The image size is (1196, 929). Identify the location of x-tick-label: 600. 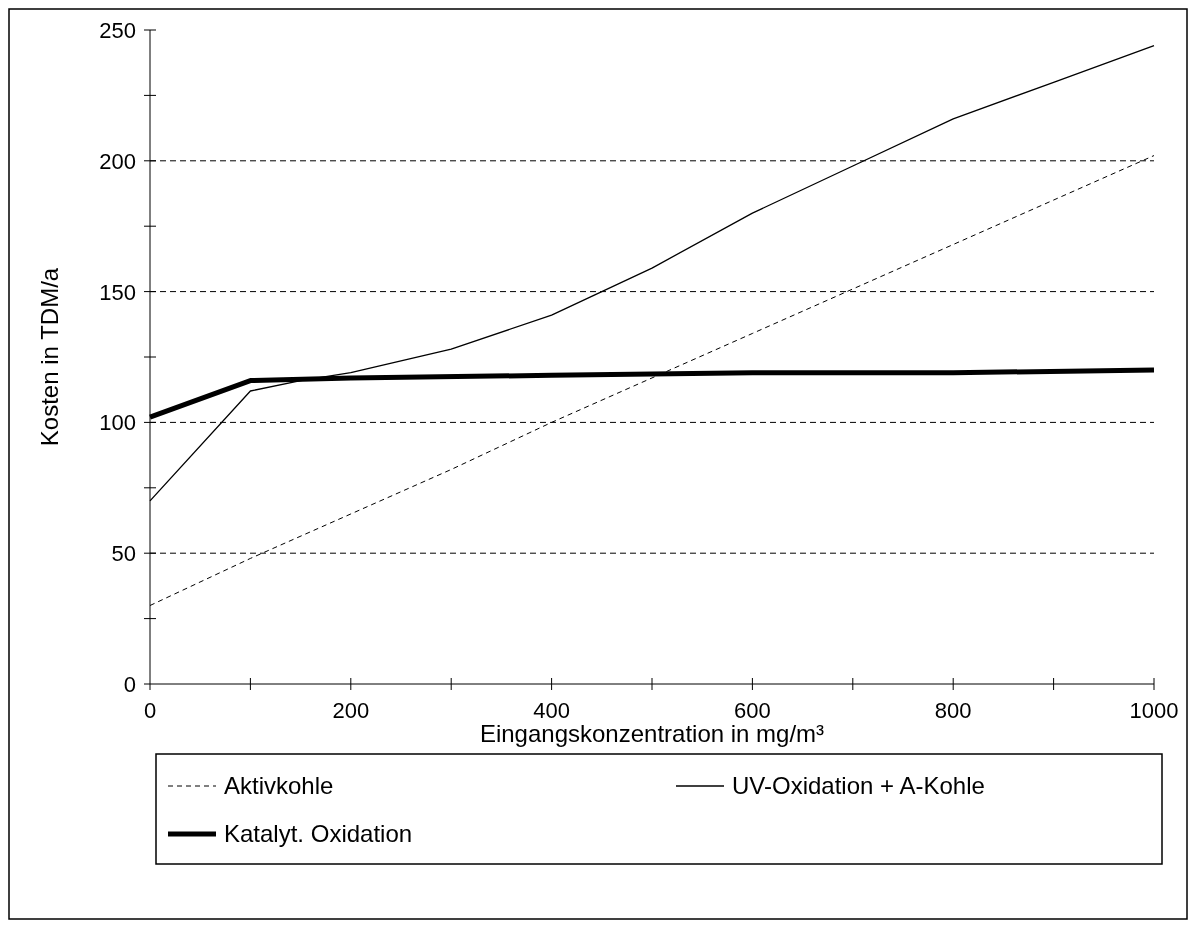
(752, 710).